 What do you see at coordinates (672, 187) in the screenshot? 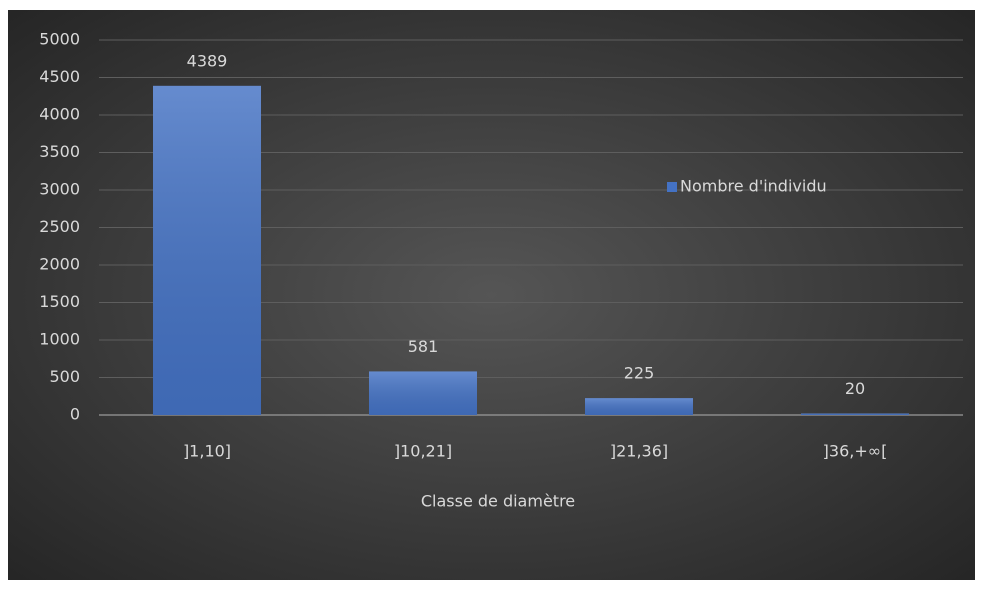
I see `legend-swatch` at bounding box center [672, 187].